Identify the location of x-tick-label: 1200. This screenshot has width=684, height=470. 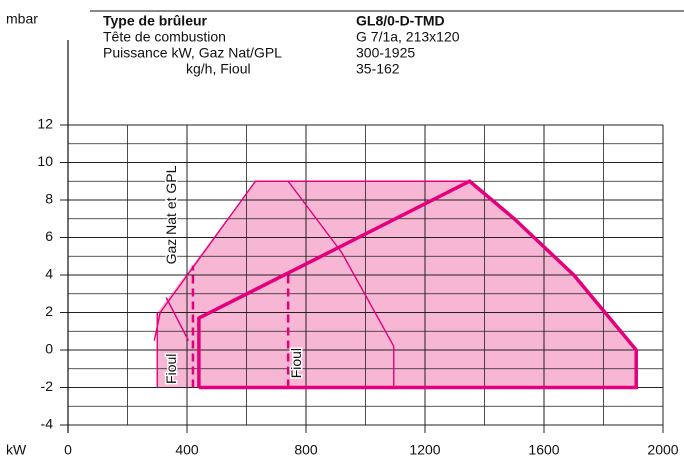
(424, 450).